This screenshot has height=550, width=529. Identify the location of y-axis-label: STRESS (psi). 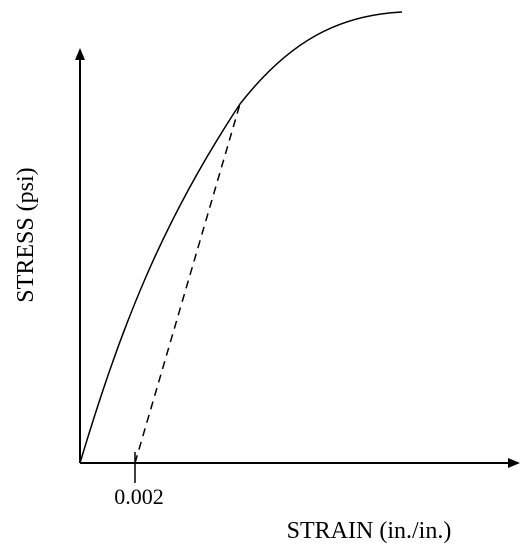
(26, 234).